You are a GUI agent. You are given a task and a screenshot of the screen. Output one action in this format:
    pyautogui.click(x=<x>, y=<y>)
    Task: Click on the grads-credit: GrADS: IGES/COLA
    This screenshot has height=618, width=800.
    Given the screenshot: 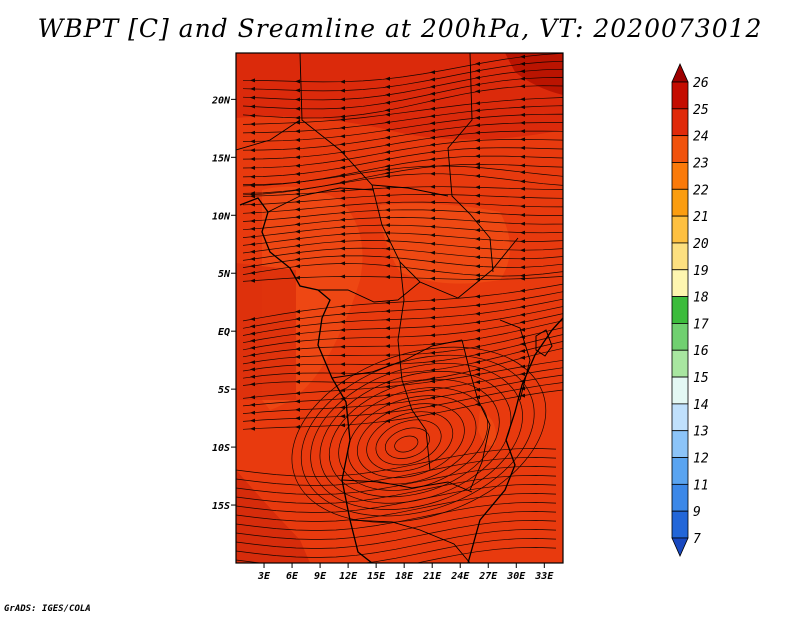 What is the action you would take?
    pyautogui.click(x=47, y=609)
    